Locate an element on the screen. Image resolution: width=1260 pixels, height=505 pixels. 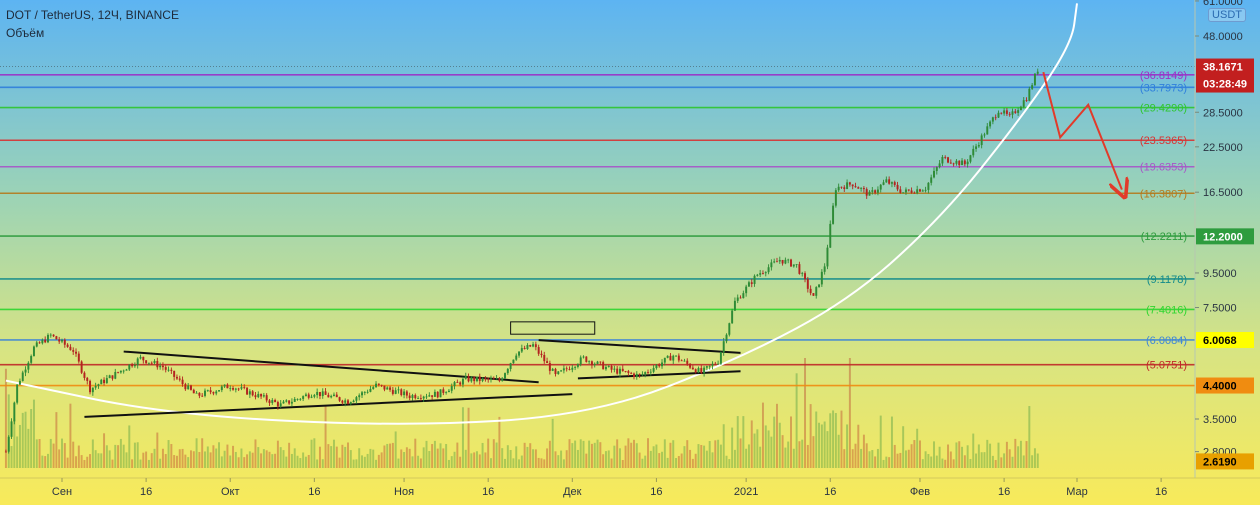
currency-badge: USDT is located at coordinates (1227, 15).